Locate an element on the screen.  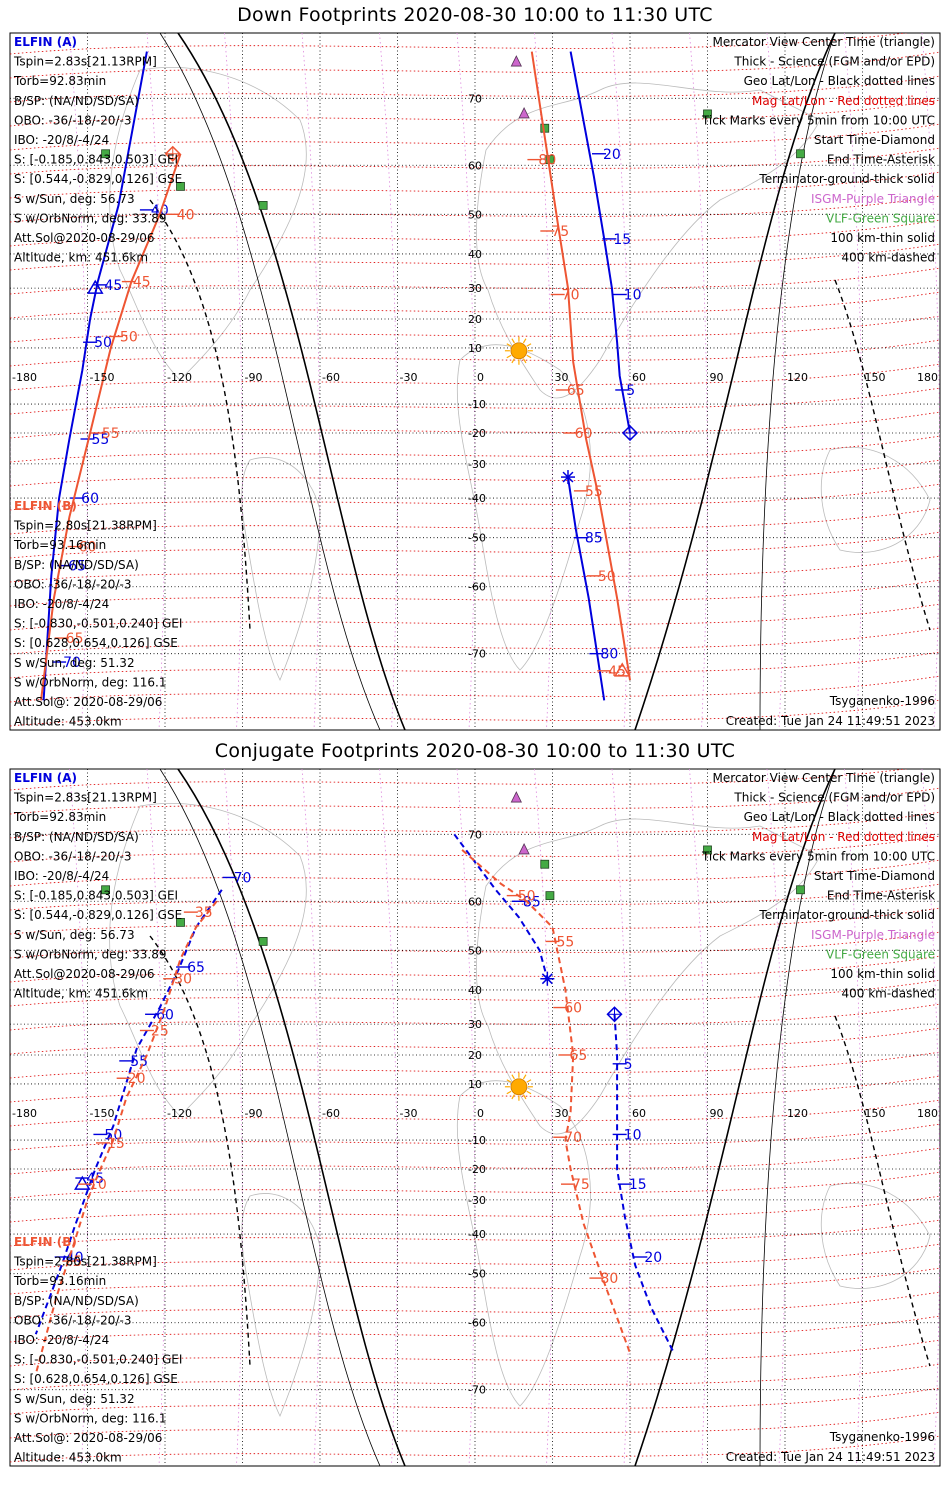
elfin-b-info-line: OBO: -36/-18/-20/-3 is located at coordinates (72, 584).